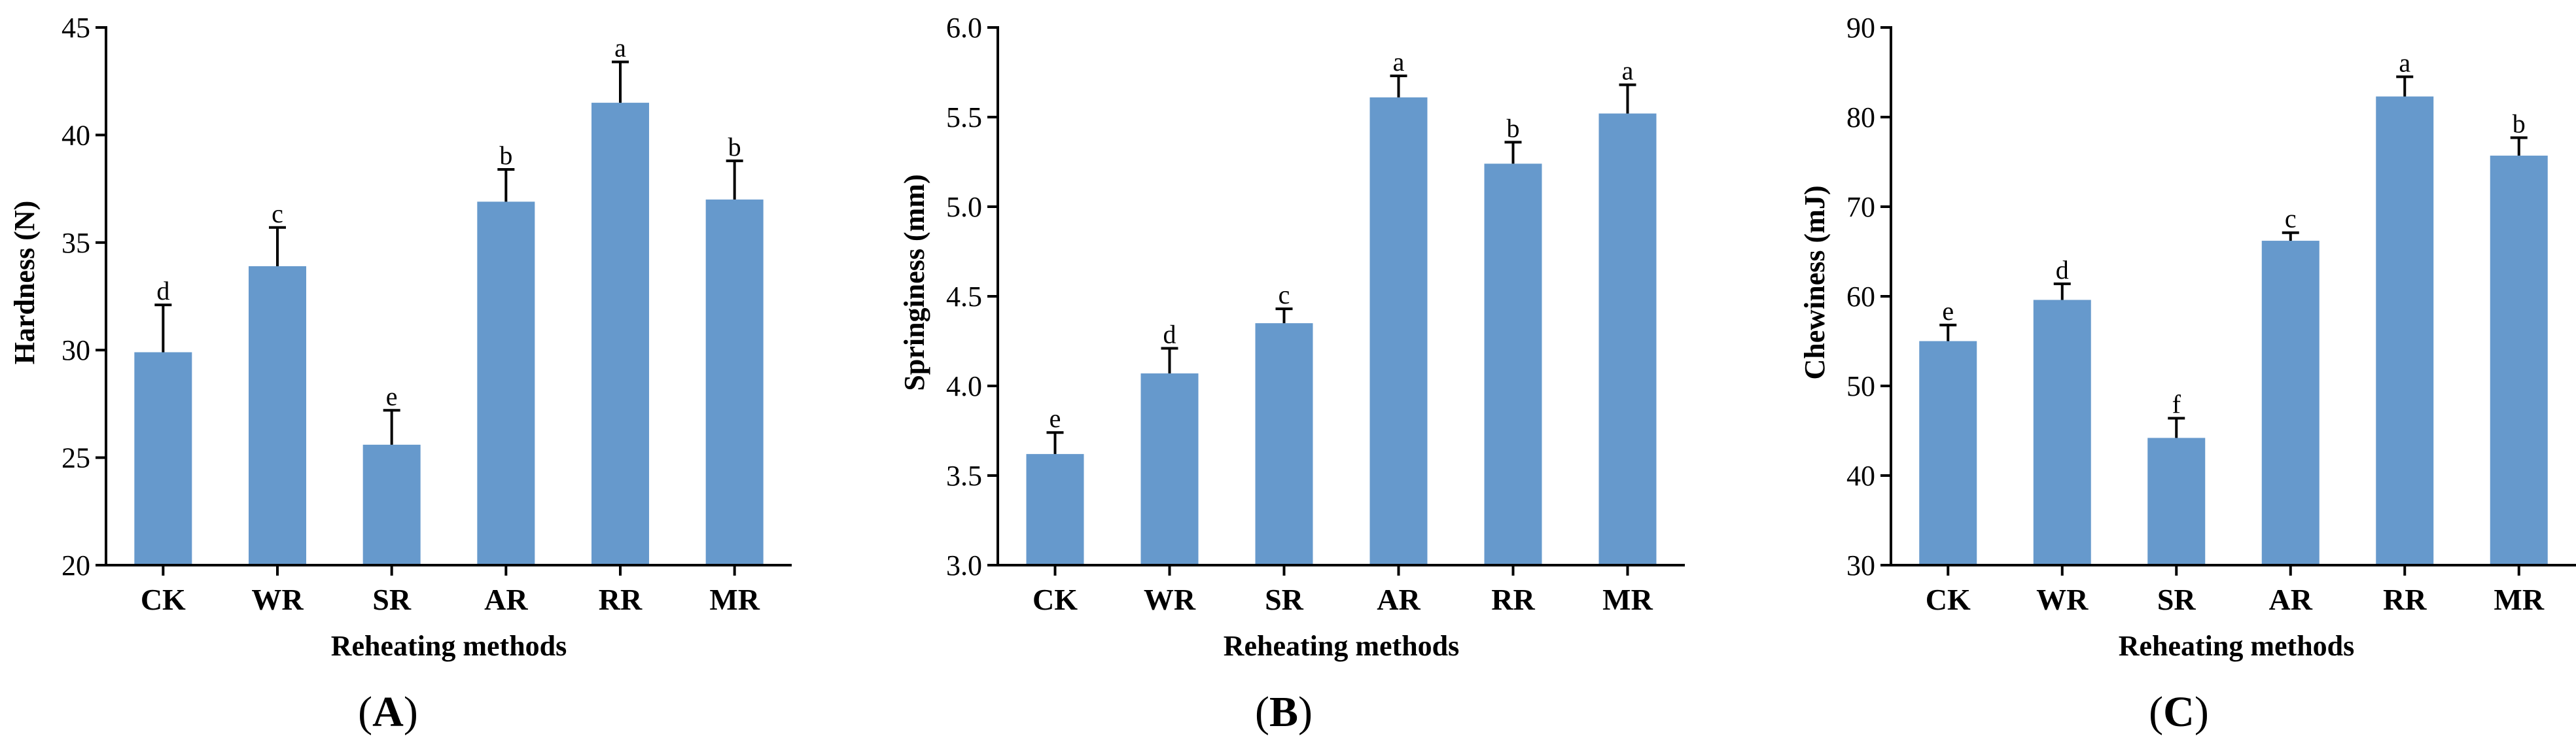 The image size is (2576, 747). I want to click on panel-a-significance-letter-mr: b, so click(734, 147).